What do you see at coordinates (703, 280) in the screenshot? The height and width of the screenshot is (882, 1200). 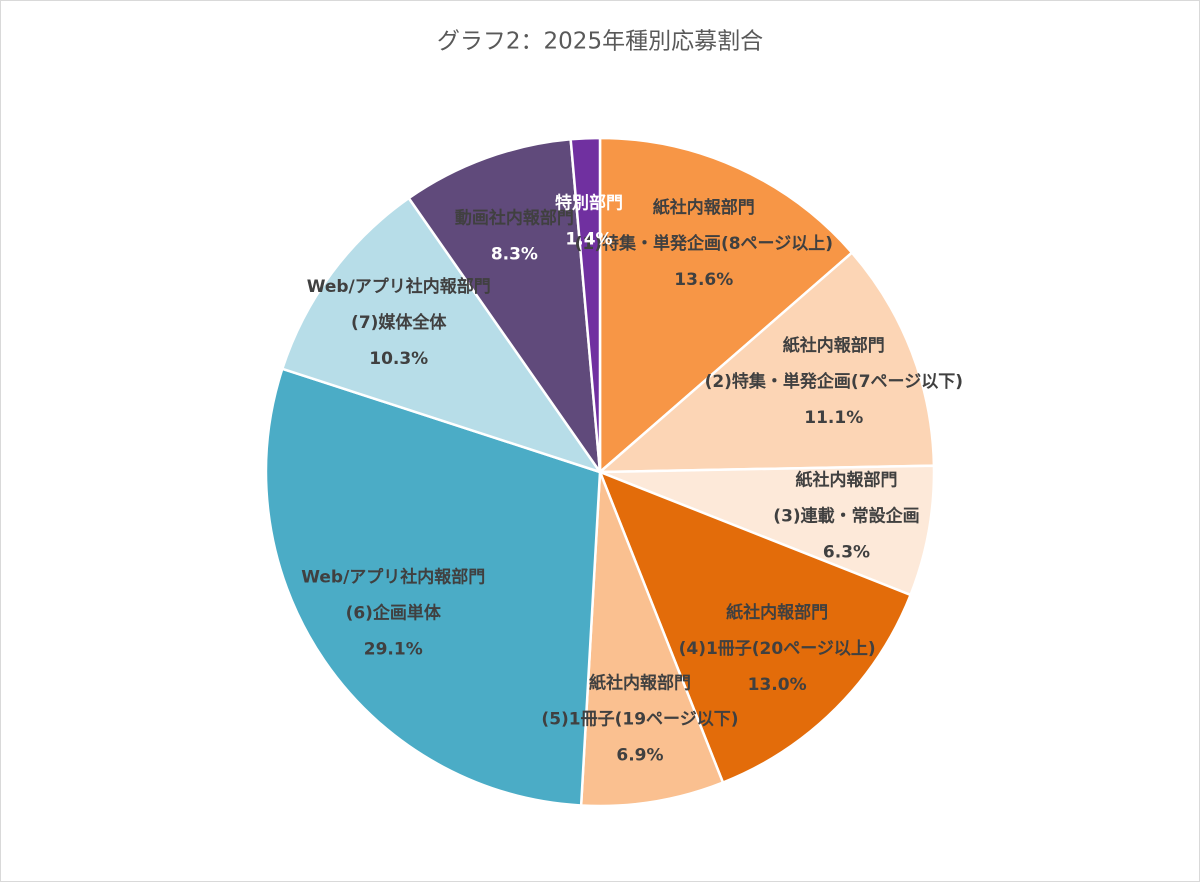 I see `data-label: 13.6%` at bounding box center [703, 280].